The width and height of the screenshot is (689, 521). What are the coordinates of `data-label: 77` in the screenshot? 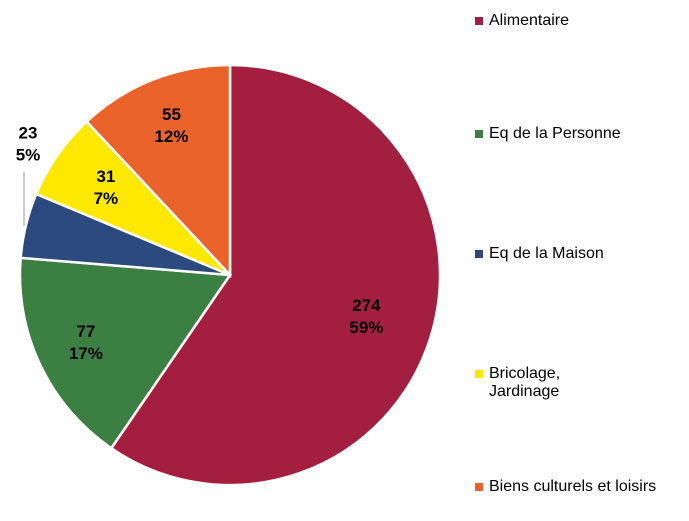 It's located at (85, 331).